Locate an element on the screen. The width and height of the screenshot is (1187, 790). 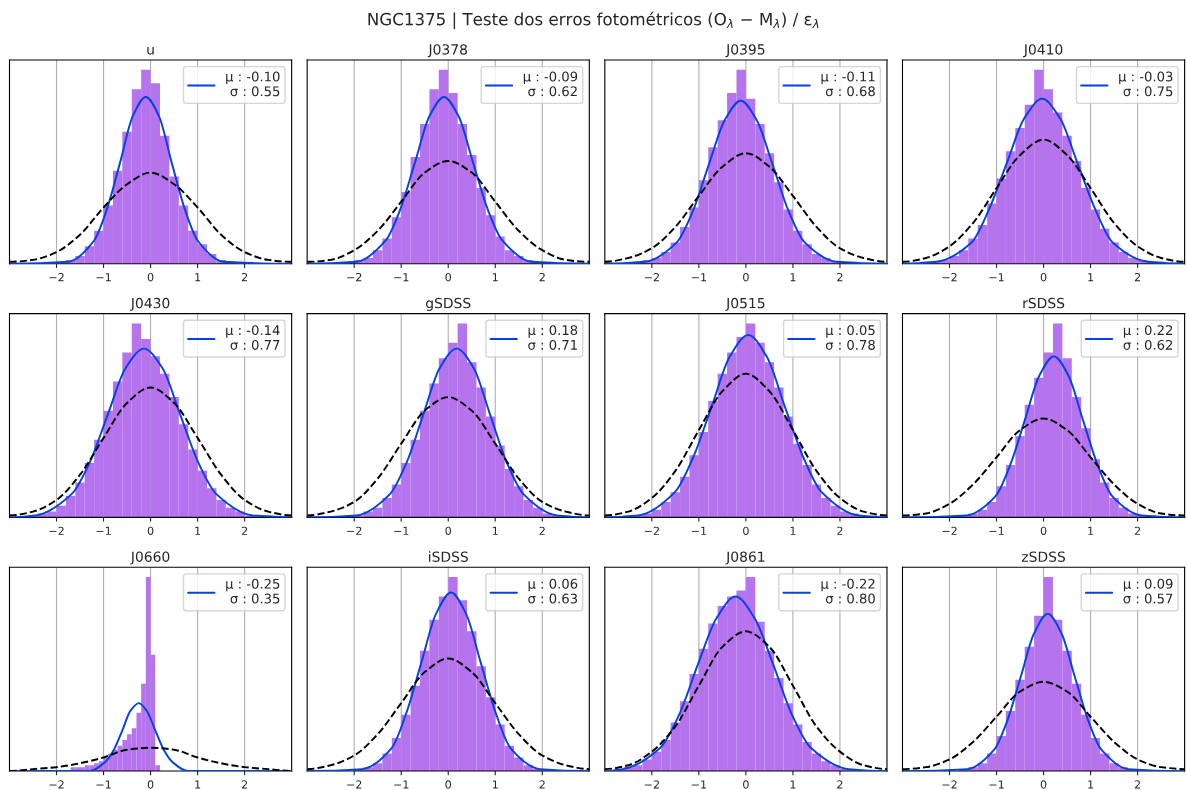
legend-label: μ : -0.03 σ : 0.75 is located at coordinates (1146, 84).